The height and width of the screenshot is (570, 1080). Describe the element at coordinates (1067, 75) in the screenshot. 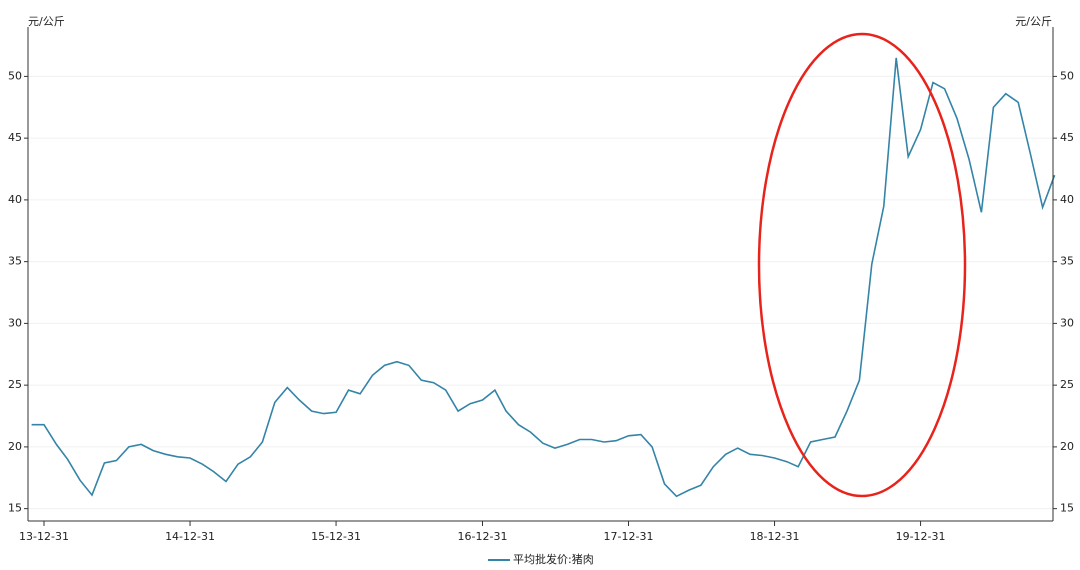

I see `y2-tick-label: 50` at that location.